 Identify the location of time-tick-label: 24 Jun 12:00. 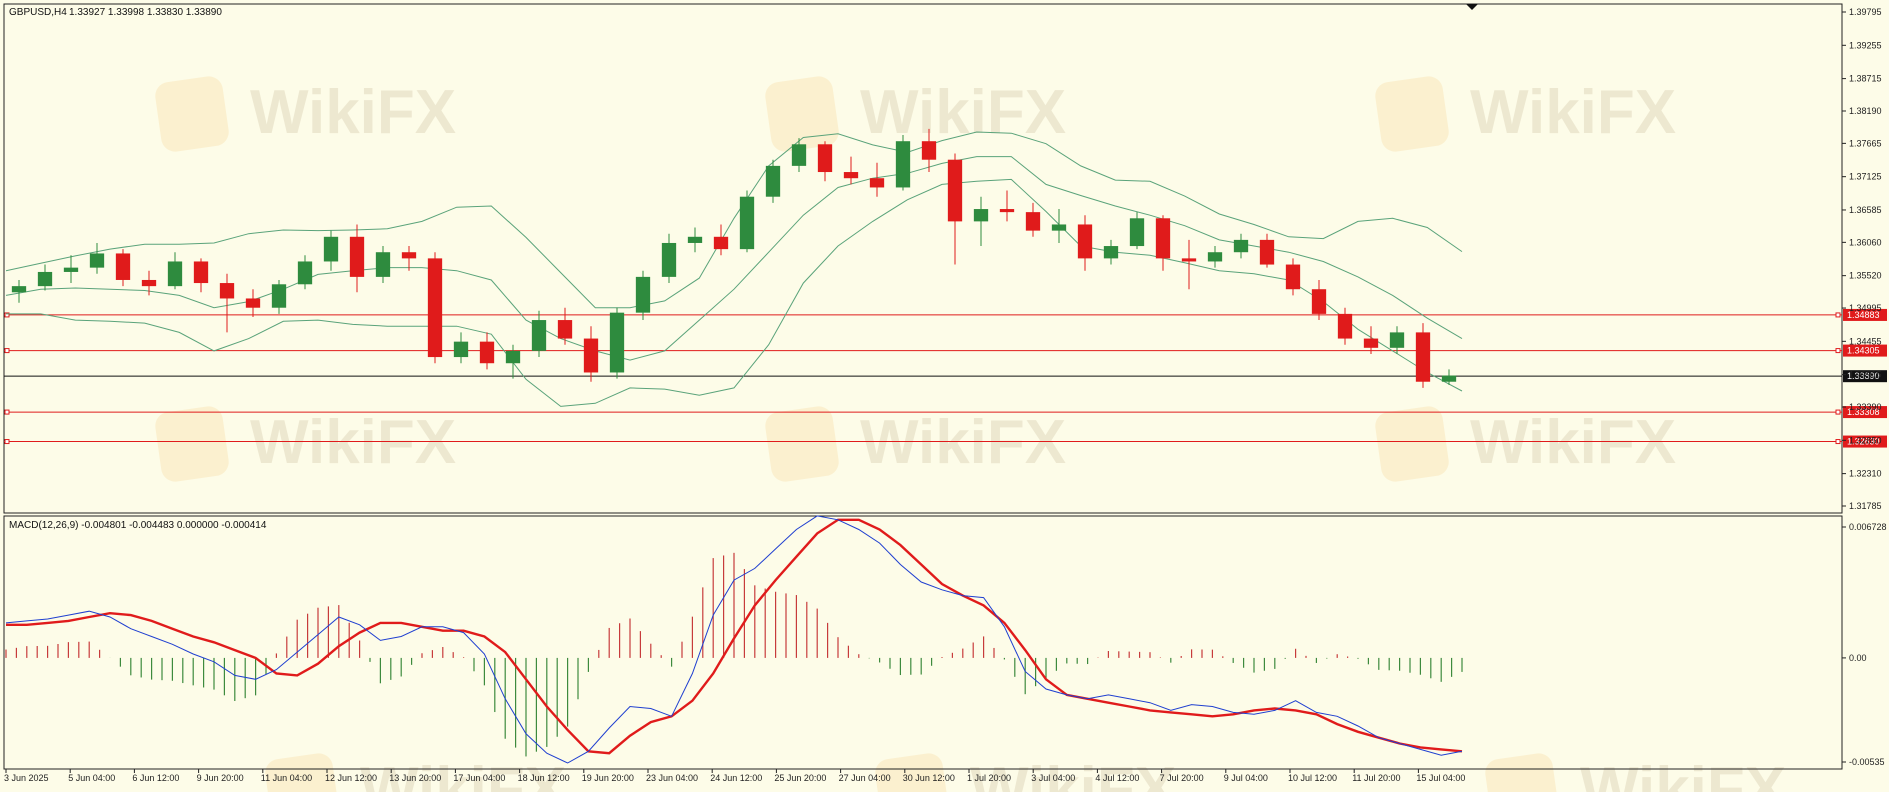
(736, 778).